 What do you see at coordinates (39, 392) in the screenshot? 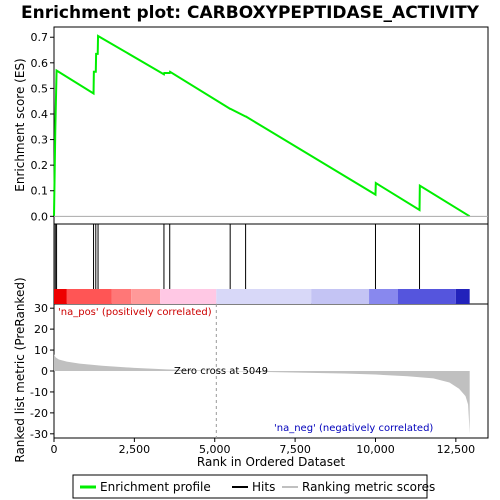
I see `metric-ytick-label-2: -10` at bounding box center [39, 392].